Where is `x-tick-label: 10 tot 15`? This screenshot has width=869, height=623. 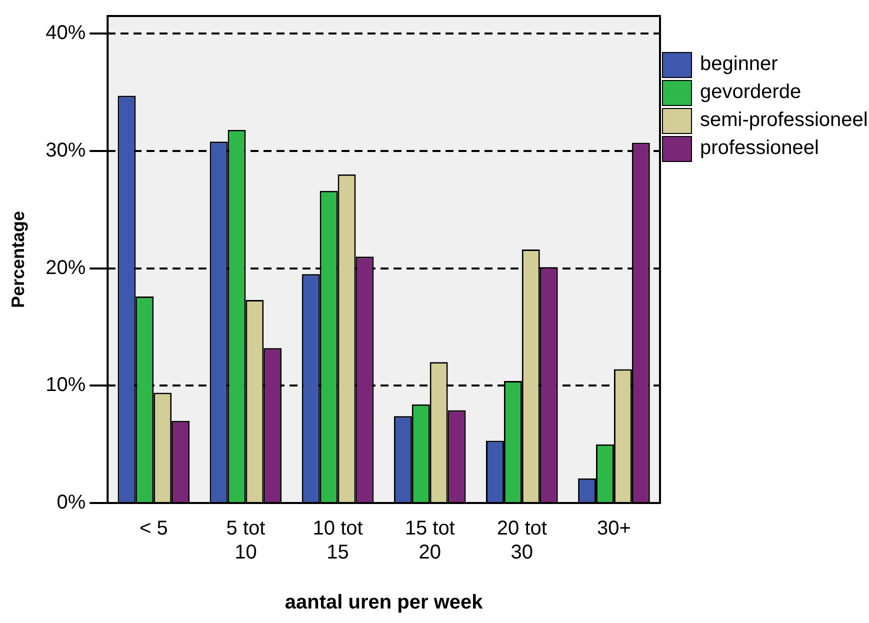
x-tick-label: 10 tot 15 is located at coordinates (338, 541).